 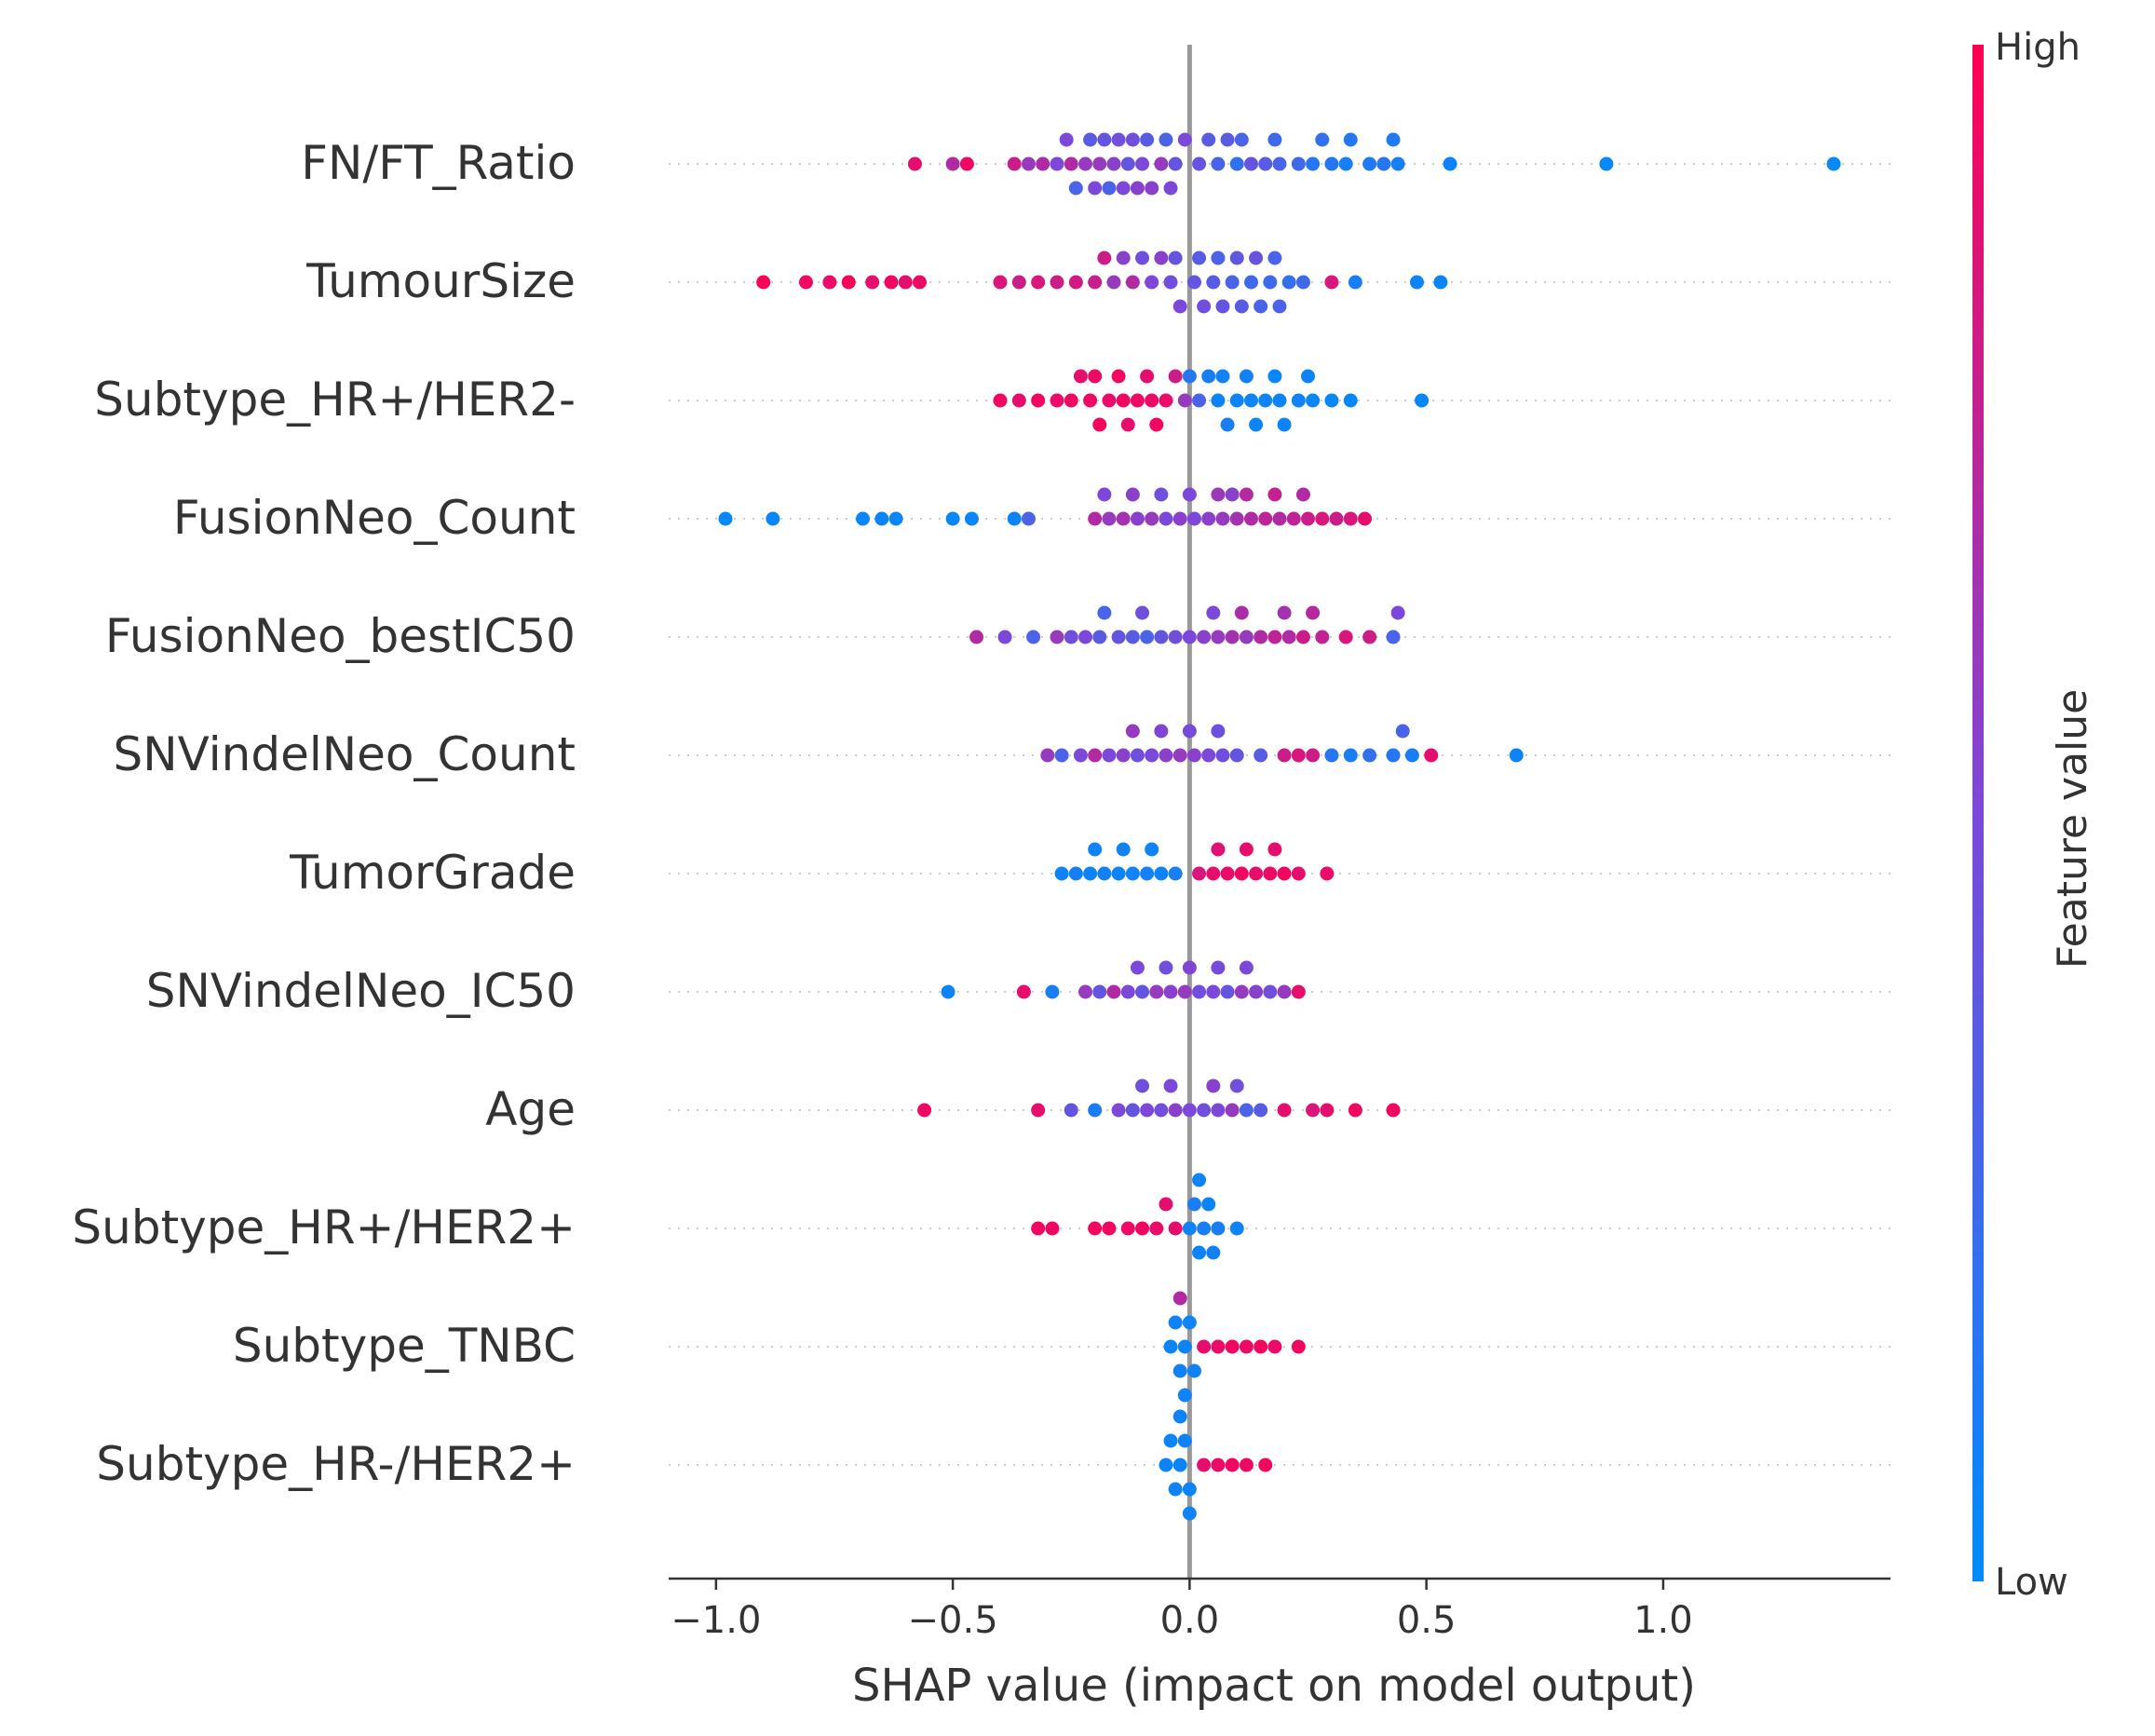 What do you see at coordinates (1427, 1620) in the screenshot?
I see `x-tick-label: 0.5` at bounding box center [1427, 1620].